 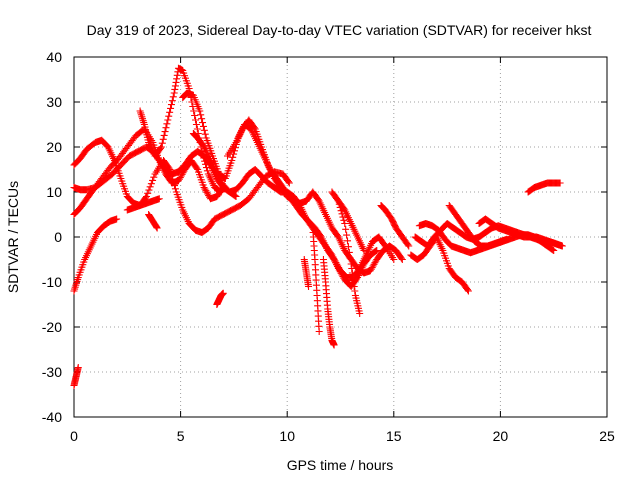 I want to click on x-axis-label: GPS time / hours, so click(x=340, y=465).